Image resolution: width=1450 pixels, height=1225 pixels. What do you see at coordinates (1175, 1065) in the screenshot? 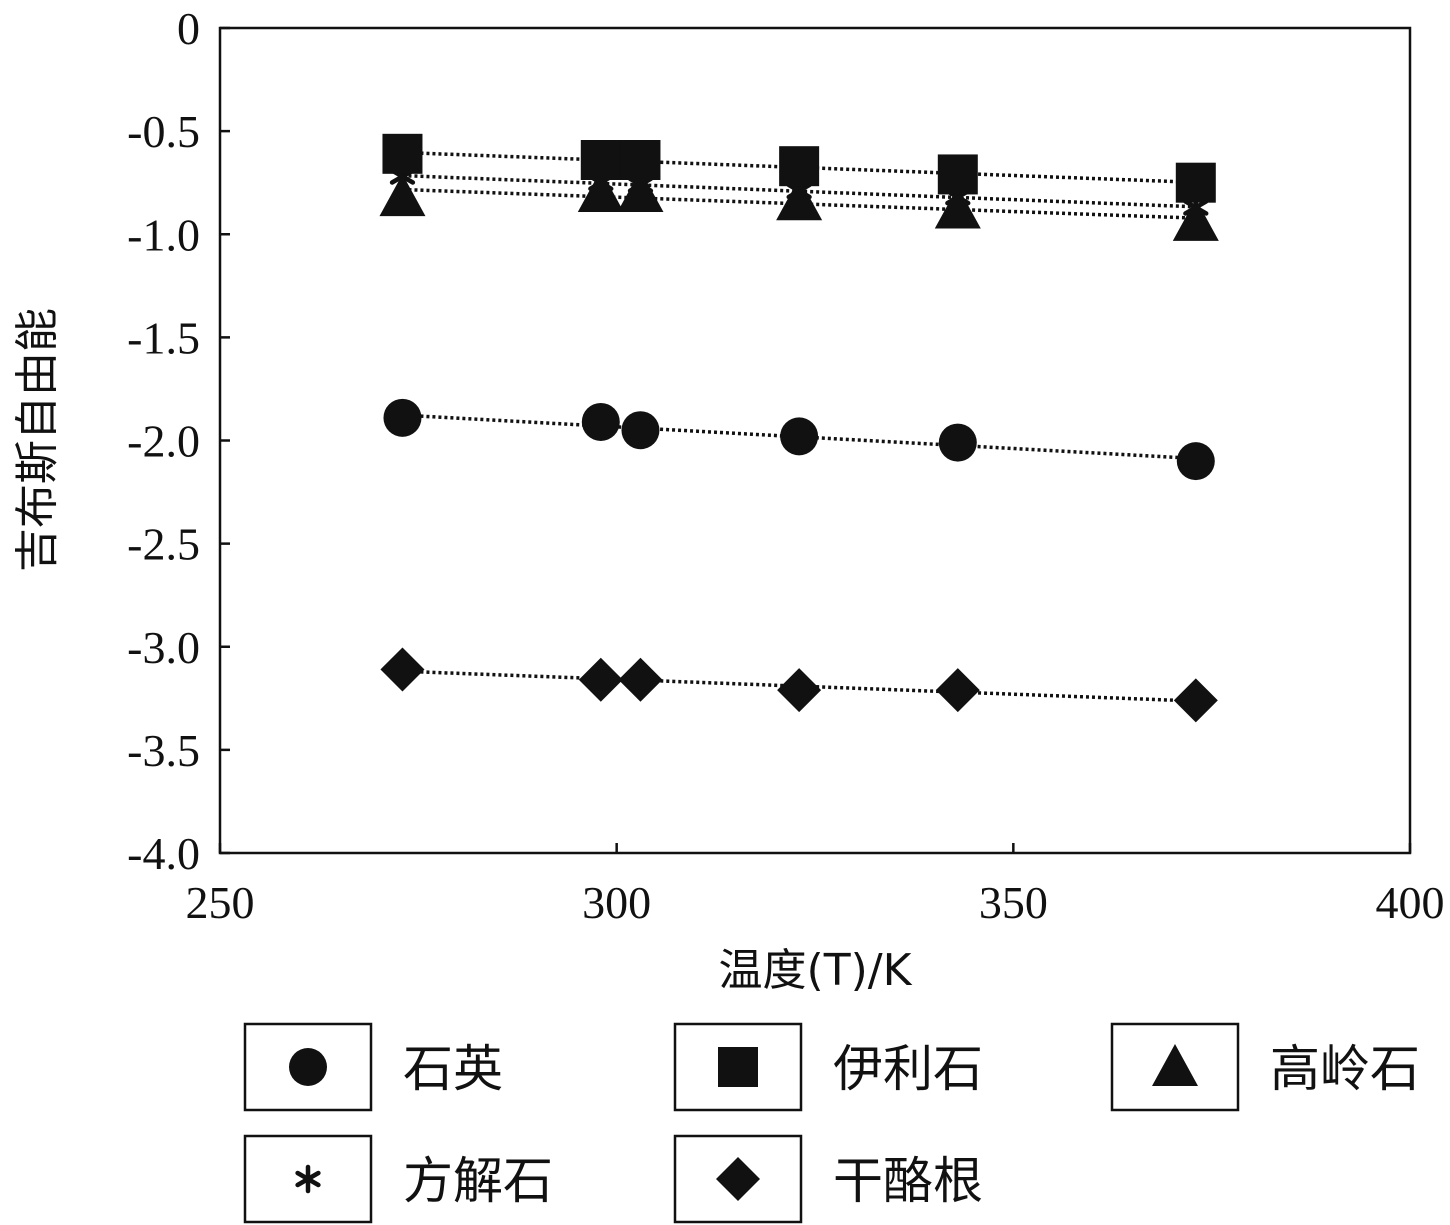
I see `legend-marker-triangle` at bounding box center [1175, 1065].